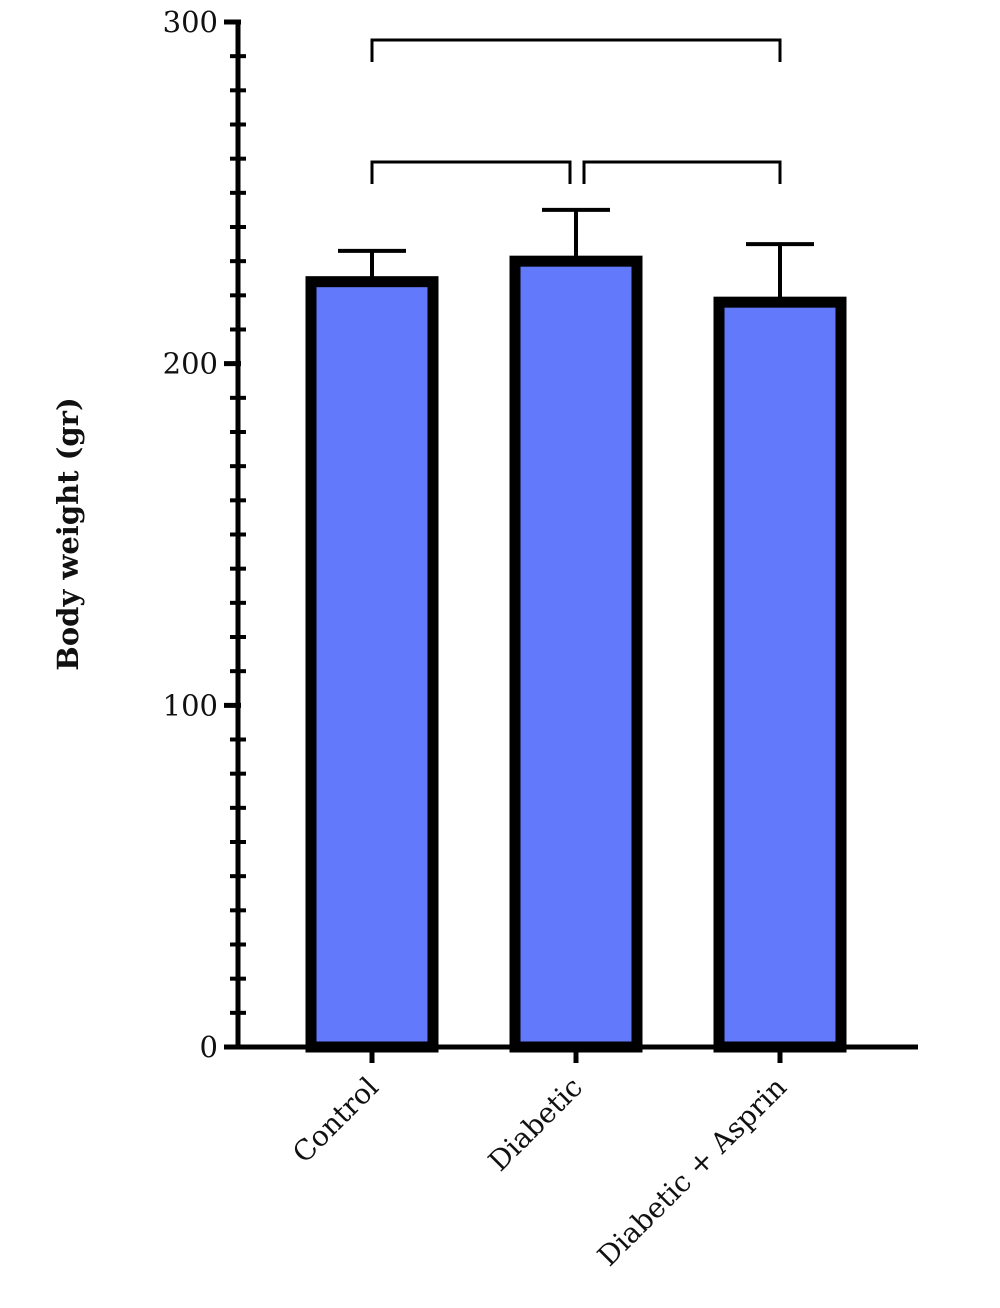 Image resolution: width=1000 pixels, height=1308 pixels. I want to click on y-axis-label: Body weight (gr), so click(68, 533).